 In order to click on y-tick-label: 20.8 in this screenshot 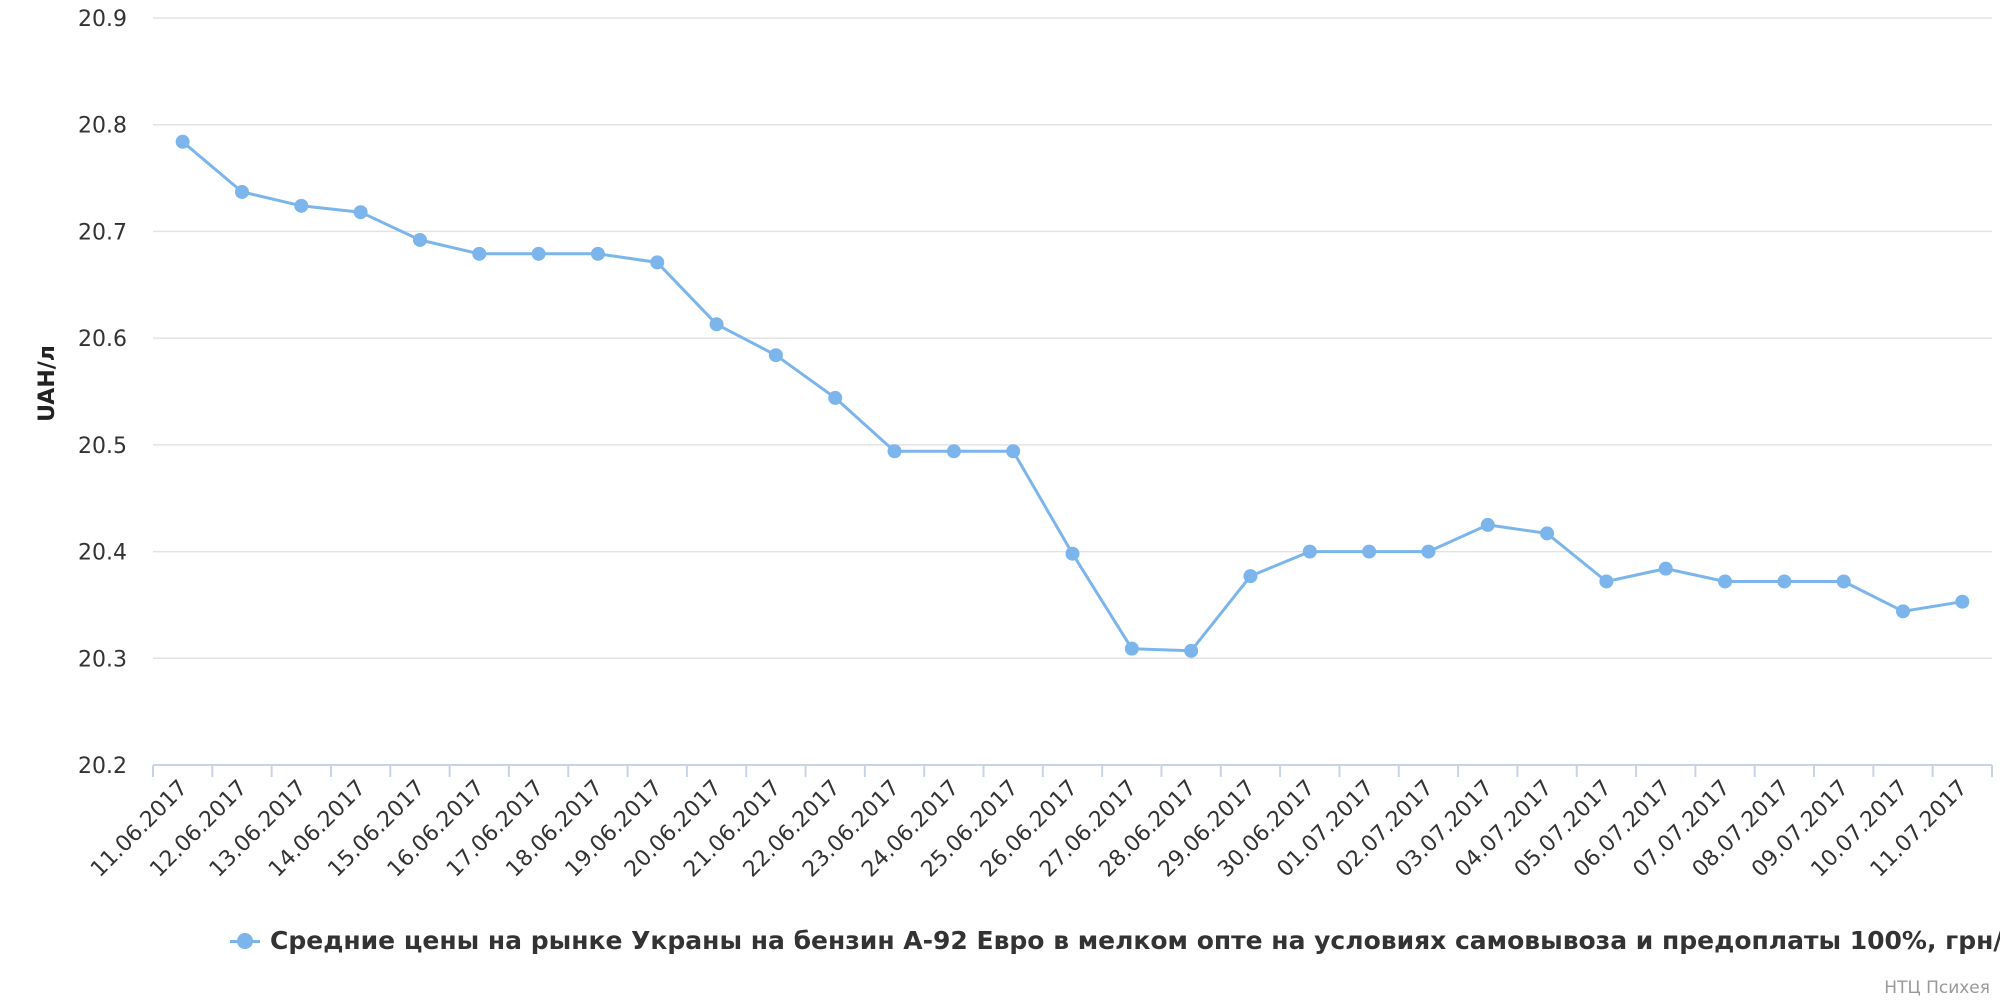, I will do `click(102, 126)`.